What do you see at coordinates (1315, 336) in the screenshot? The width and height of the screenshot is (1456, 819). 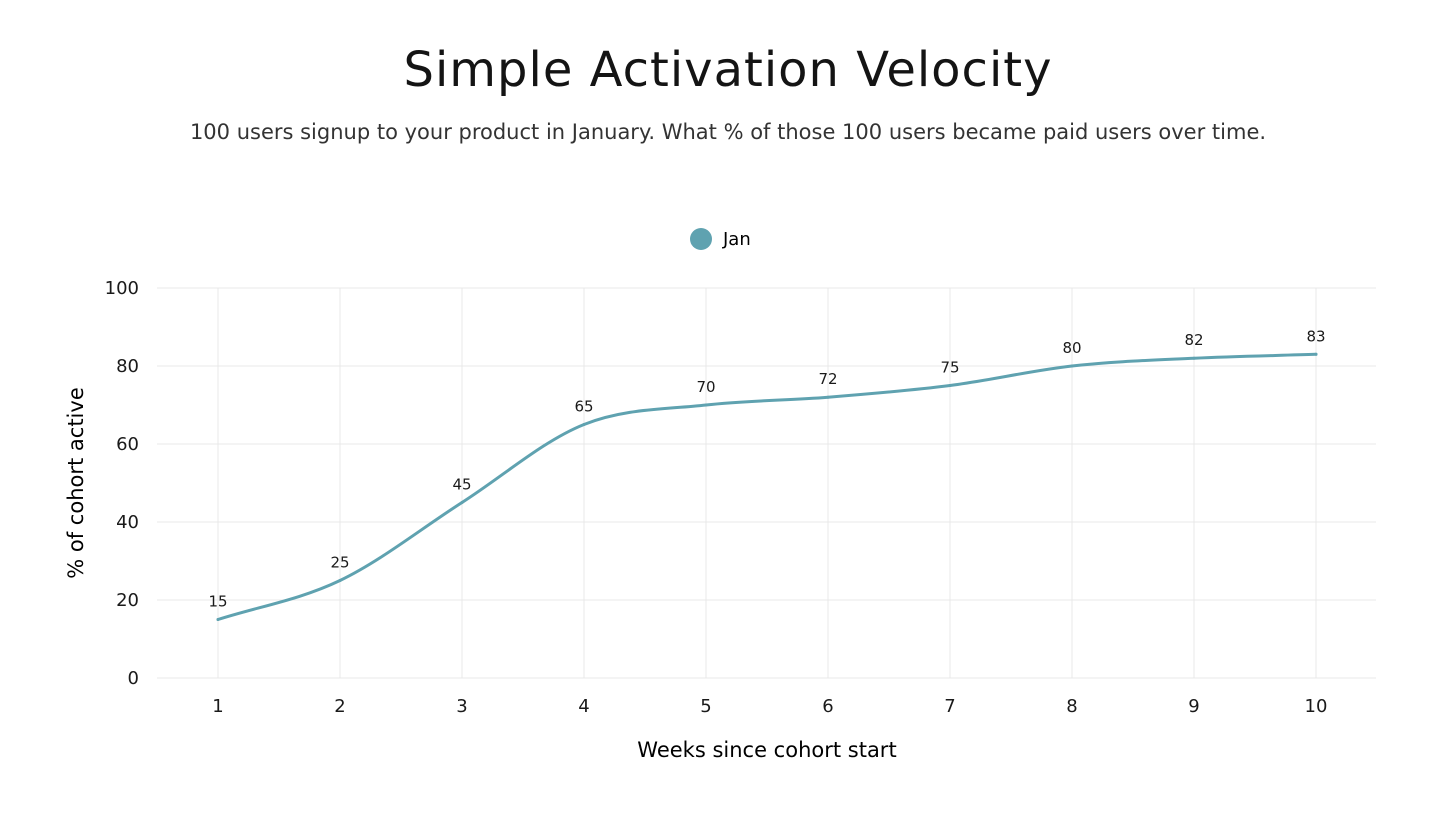 I see `data-label: 83` at bounding box center [1315, 336].